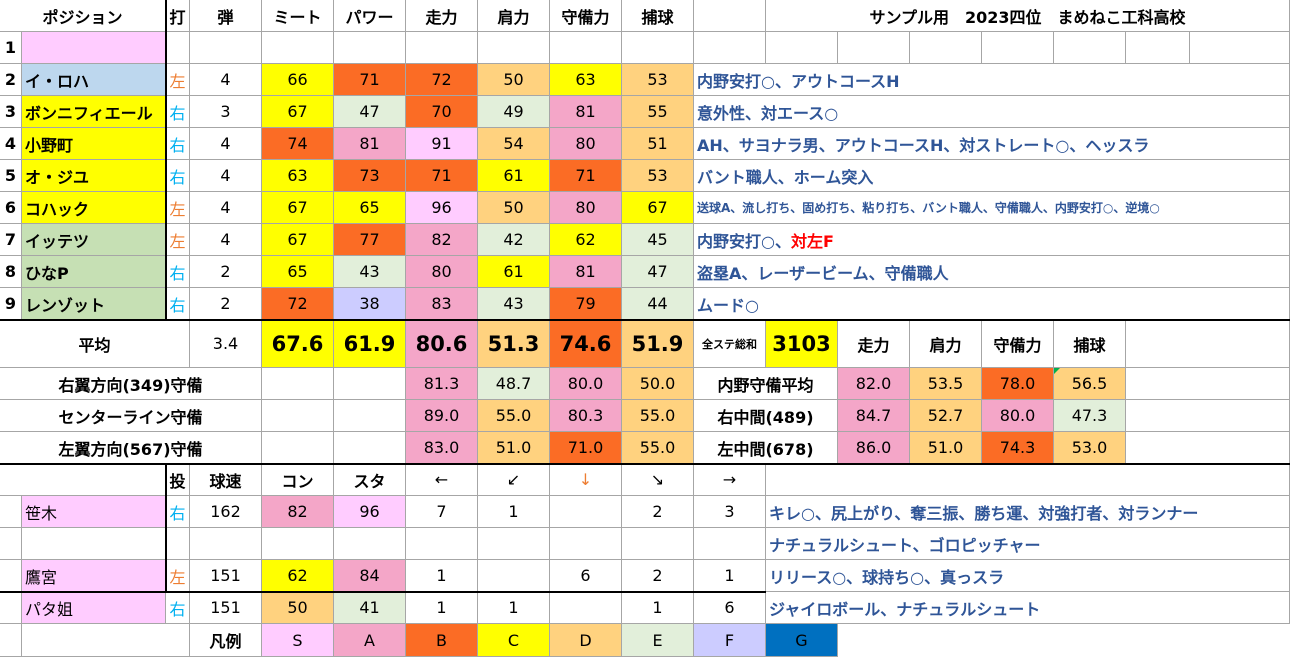  Describe the element at coordinates (298, 512) in the screenshot. I see `pitcher-control-cell: 82` at that location.